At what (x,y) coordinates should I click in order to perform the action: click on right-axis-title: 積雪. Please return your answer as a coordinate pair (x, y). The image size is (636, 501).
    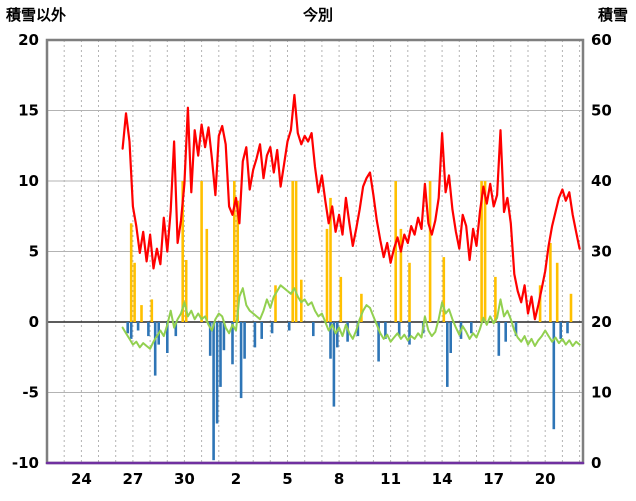
    Looking at the image, I should click on (612, 15).